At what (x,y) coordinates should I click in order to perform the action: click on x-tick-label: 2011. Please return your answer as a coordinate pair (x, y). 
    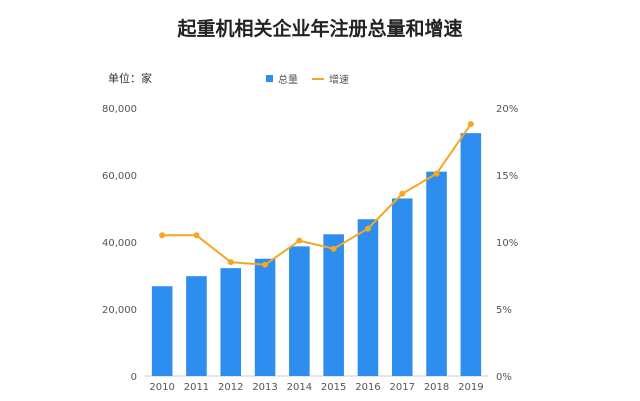
    Looking at the image, I should click on (196, 387).